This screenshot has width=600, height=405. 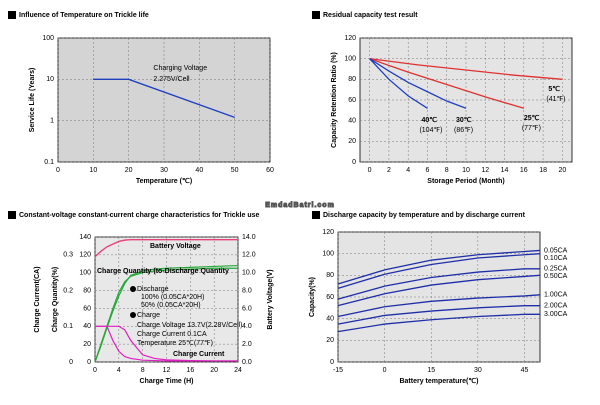 What do you see at coordinates (312, 297) in the screenshot?
I see `y-axis-label: Capacity(%)` at bounding box center [312, 297].